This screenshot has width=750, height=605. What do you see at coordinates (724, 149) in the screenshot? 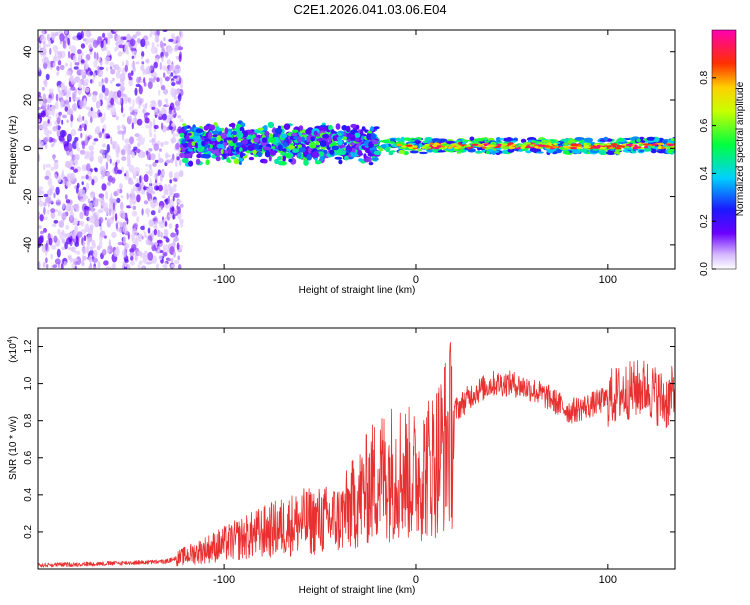
I see `colorbar-gradient` at bounding box center [724, 149].